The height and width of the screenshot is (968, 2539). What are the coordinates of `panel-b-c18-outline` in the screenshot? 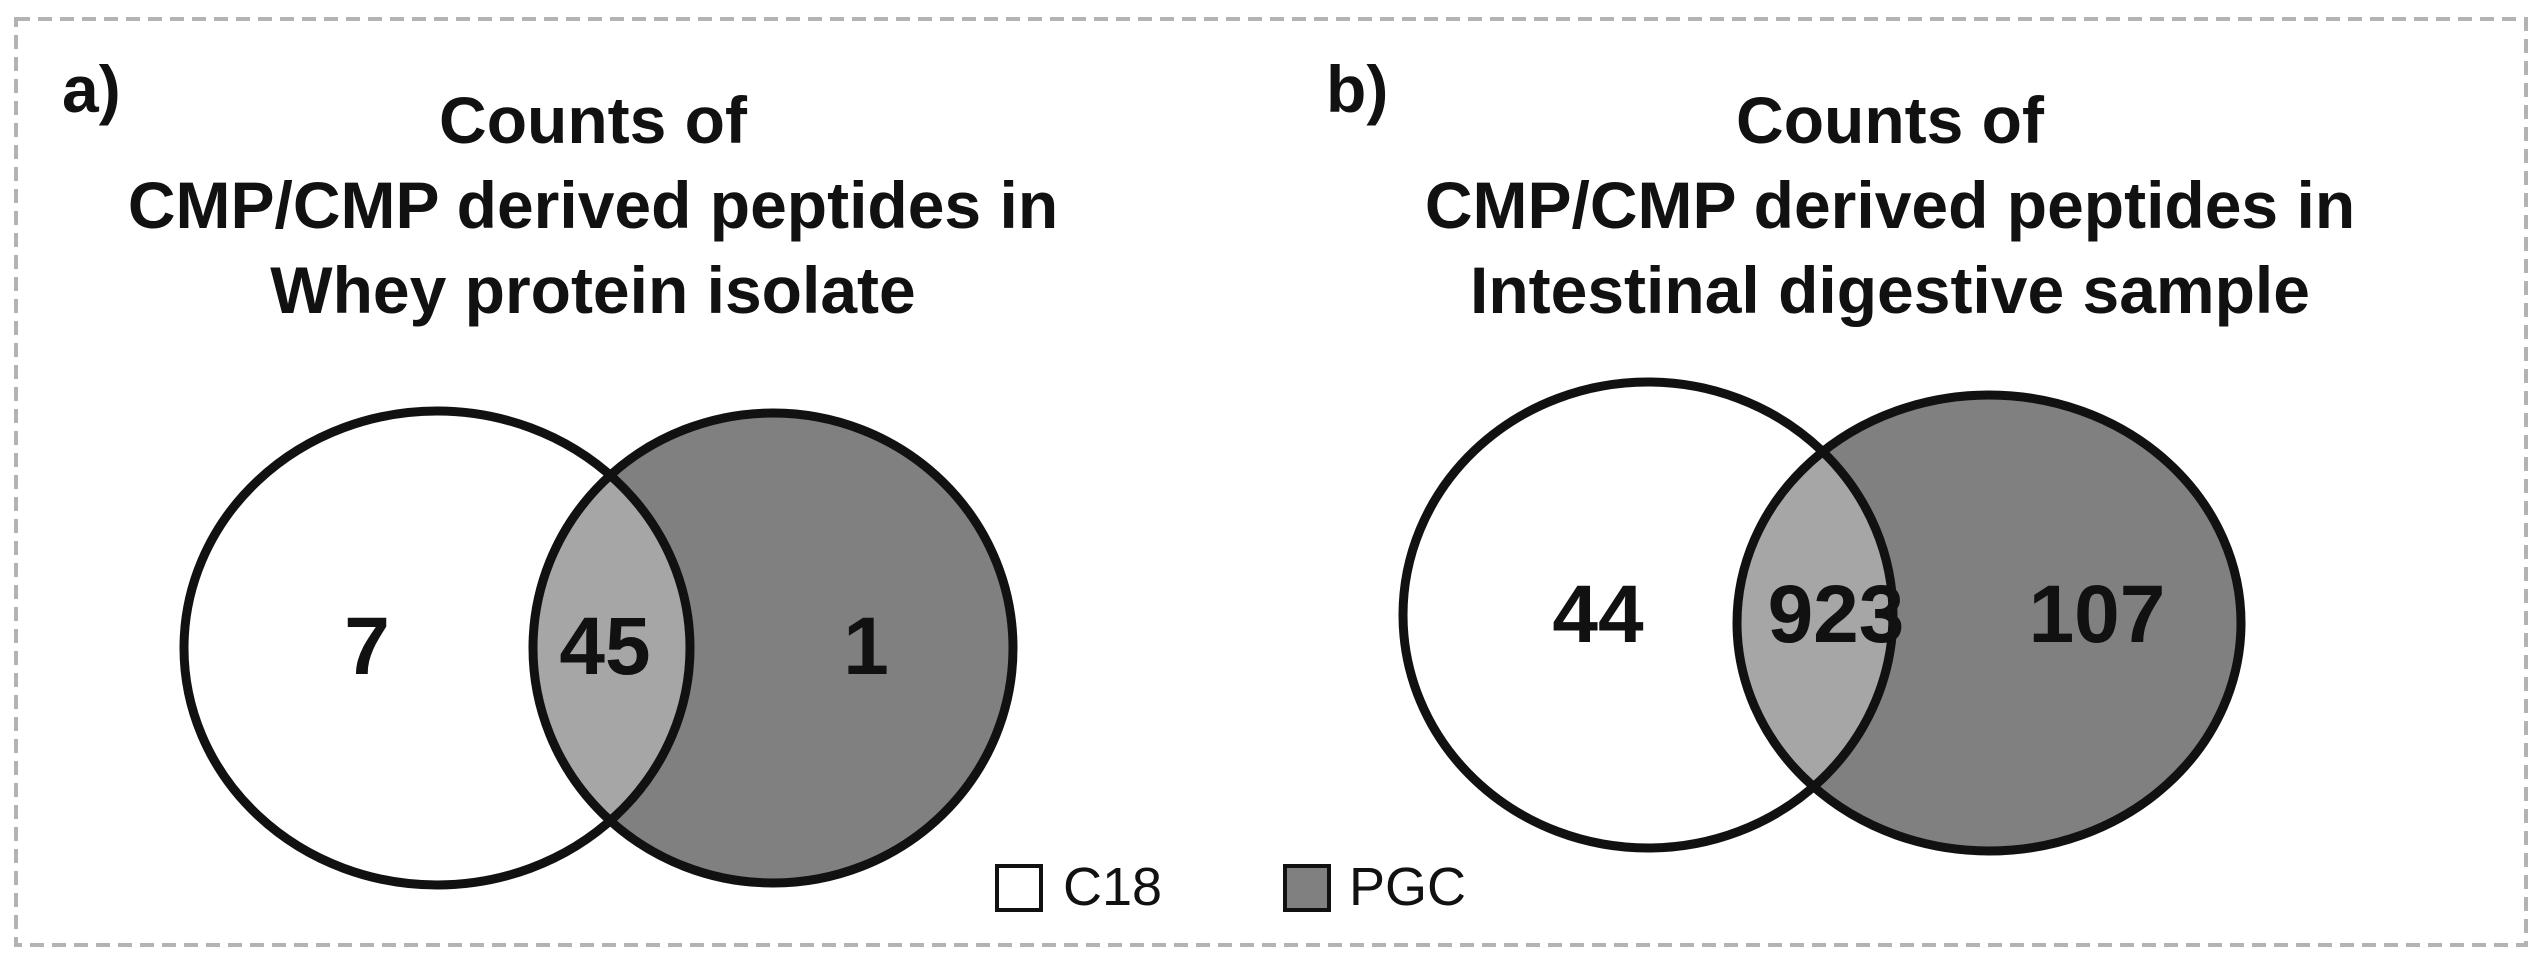 It's located at (1648, 615).